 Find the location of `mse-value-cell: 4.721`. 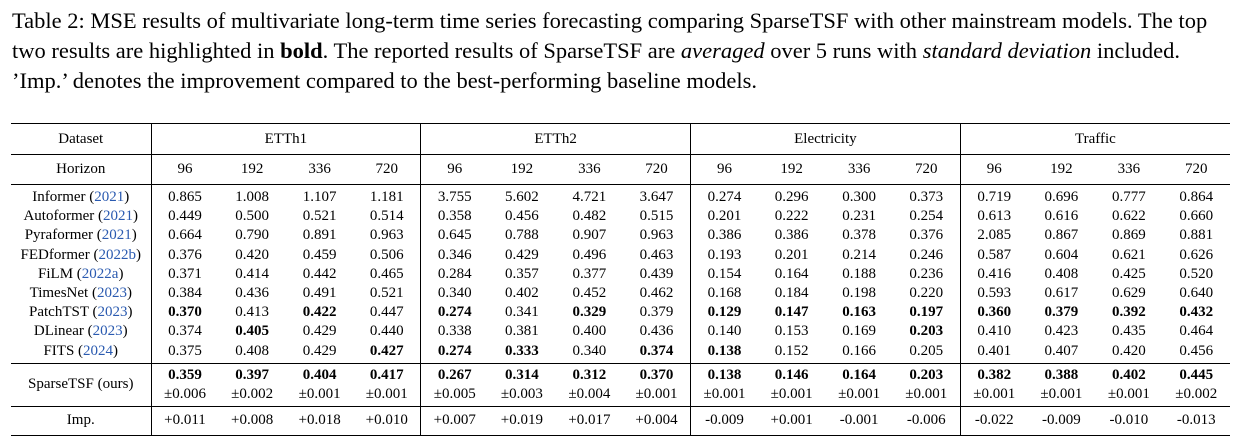

mse-value-cell: 4.721 is located at coordinates (589, 196).